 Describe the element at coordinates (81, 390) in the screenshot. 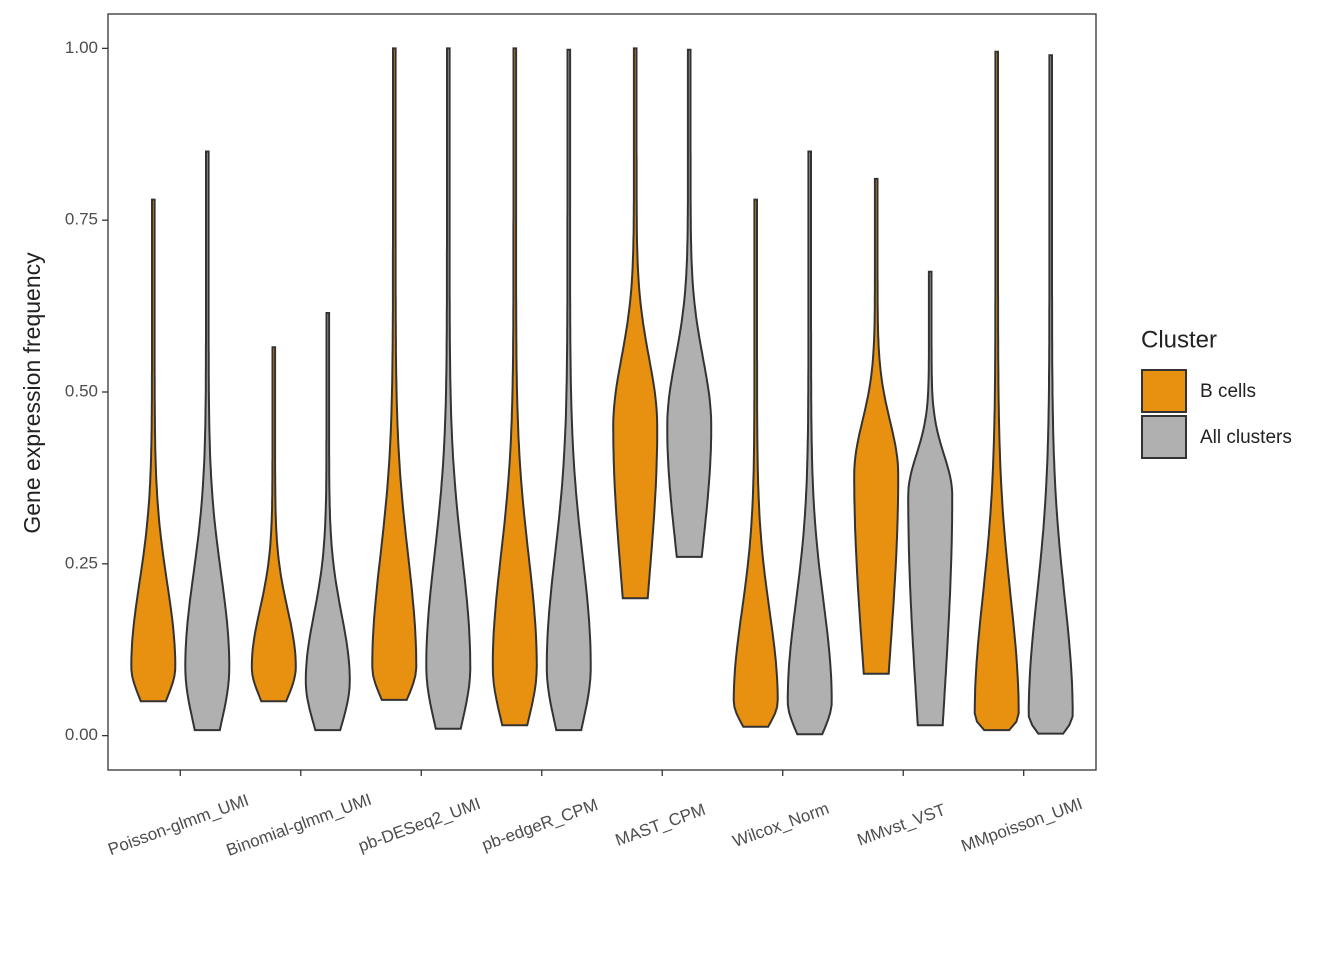

I see `y-tick-label: 0.50` at that location.